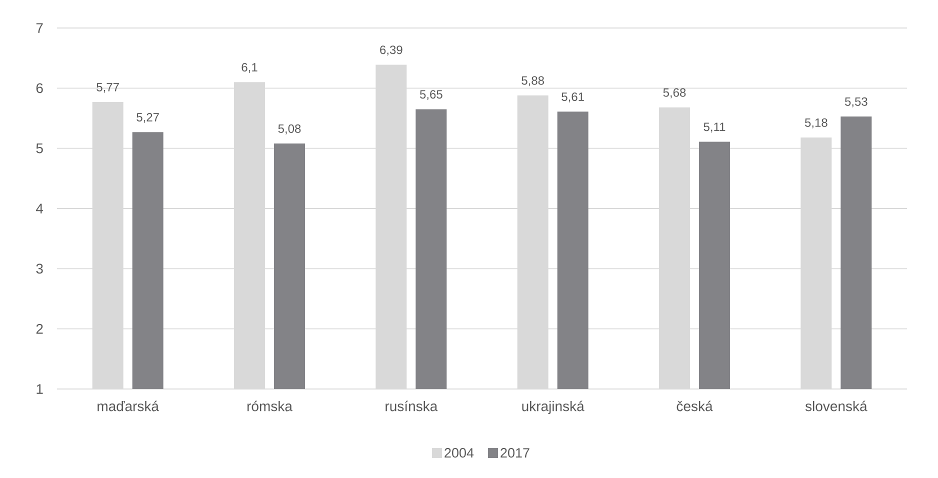 The height and width of the screenshot is (478, 938). Describe the element at coordinates (674, 93) in the screenshot. I see `data-label: 5,68` at that location.